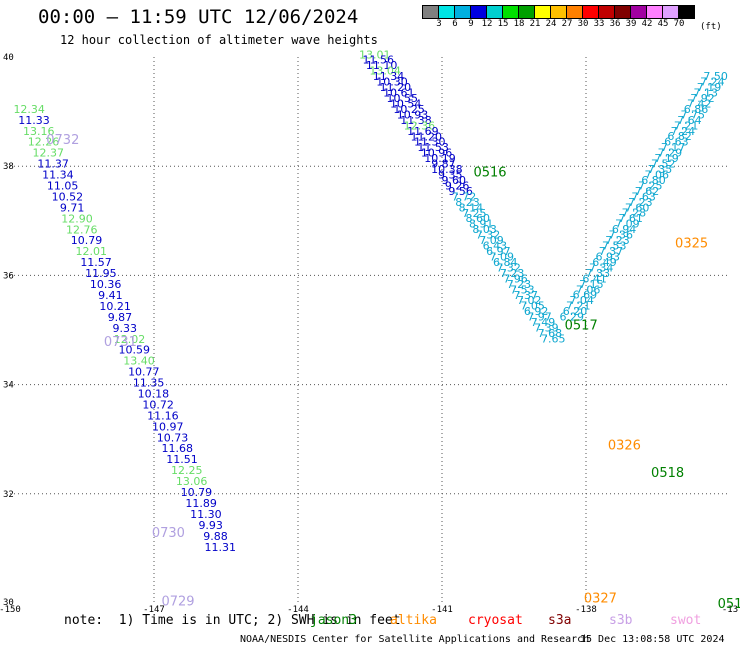 This screenshot has width=740, height=650. Describe the element at coordinates (154, 610) in the screenshot. I see `x-tick-label: -147` at that location.